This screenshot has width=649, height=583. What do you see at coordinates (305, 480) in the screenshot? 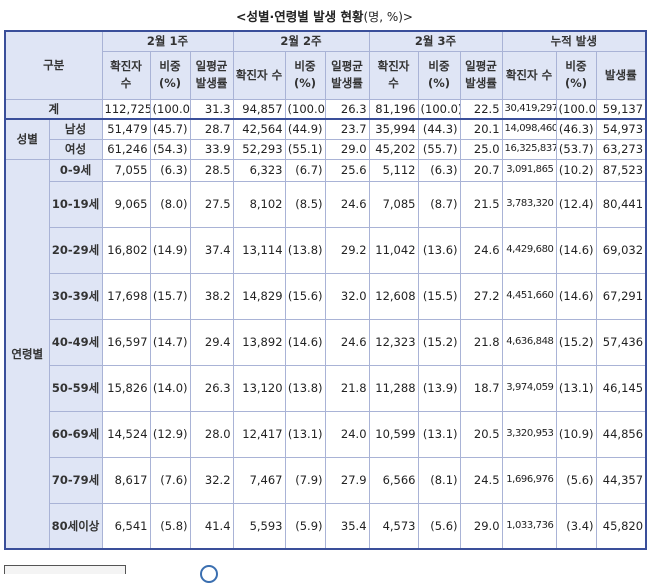
I see `cell-share: (7.9)` at bounding box center [305, 480].